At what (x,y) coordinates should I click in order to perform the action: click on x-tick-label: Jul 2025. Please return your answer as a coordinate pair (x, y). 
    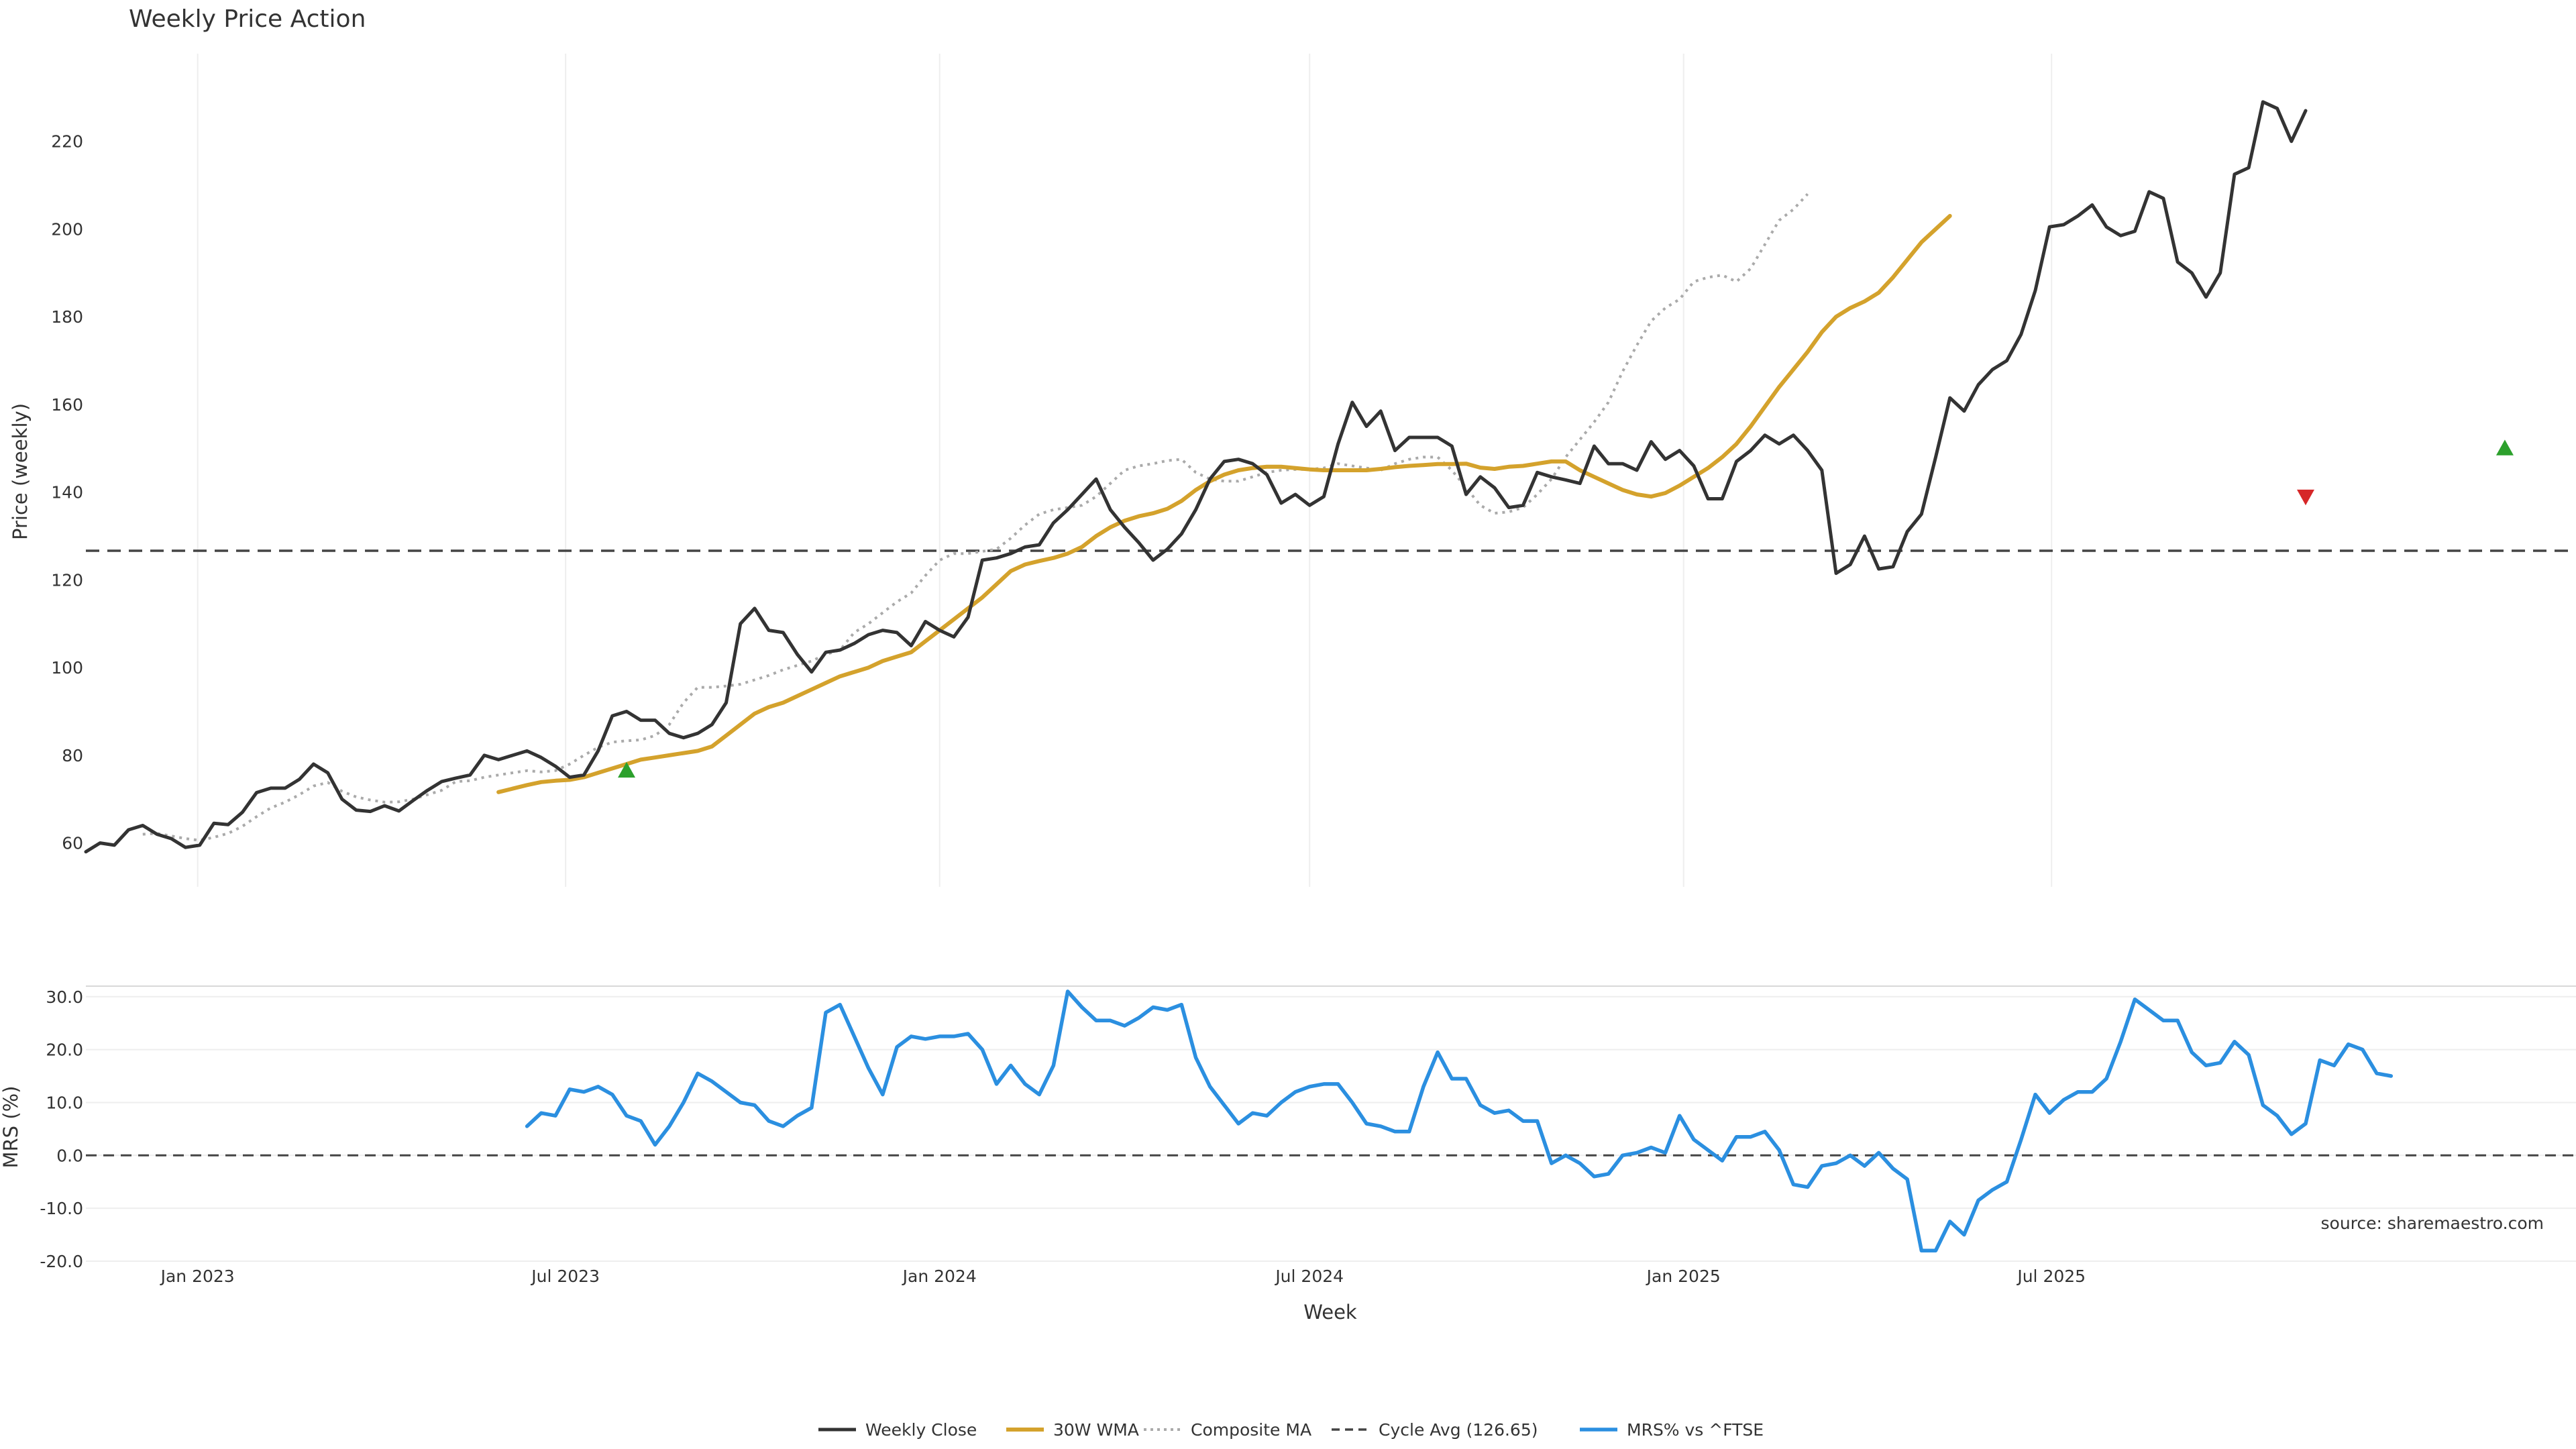
    Looking at the image, I should click on (2051, 1276).